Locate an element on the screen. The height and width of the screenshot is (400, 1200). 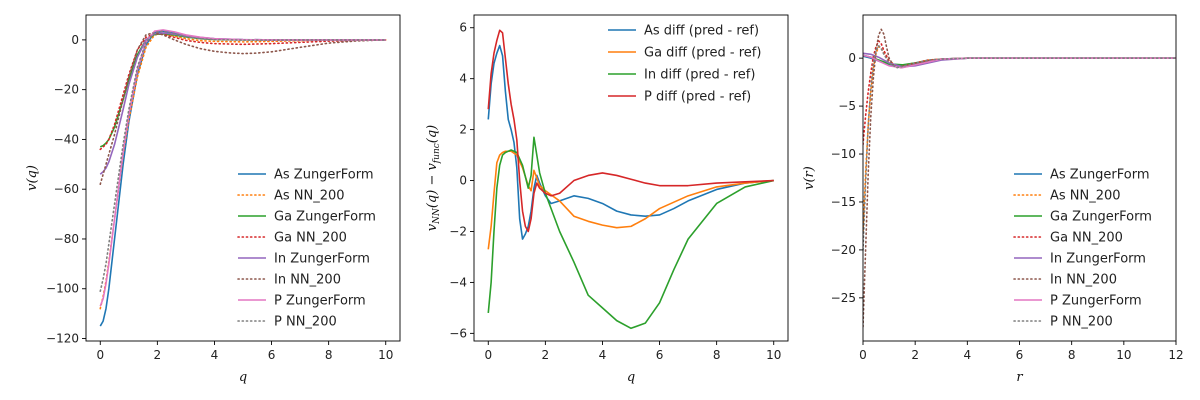
y-tick-label: 2 is located at coordinates (463, 130).